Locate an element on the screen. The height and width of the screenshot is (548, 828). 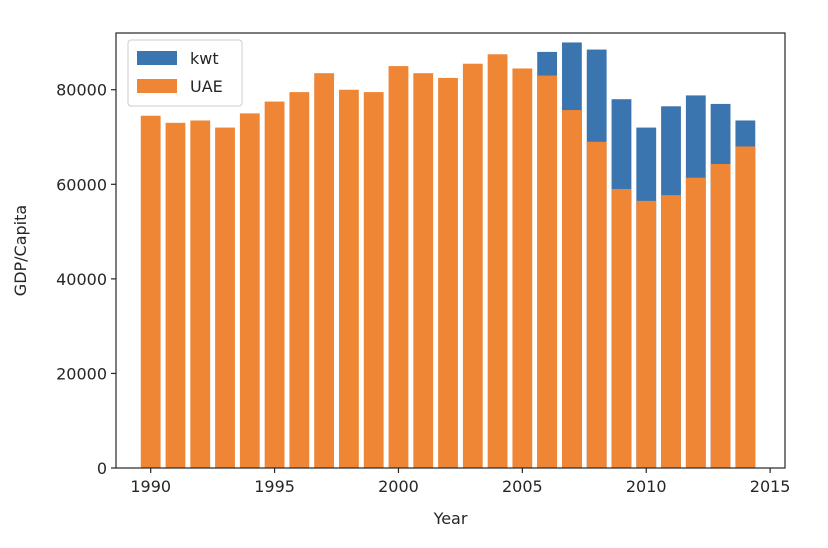
x-axis-label: Year is located at coordinates (450, 518).